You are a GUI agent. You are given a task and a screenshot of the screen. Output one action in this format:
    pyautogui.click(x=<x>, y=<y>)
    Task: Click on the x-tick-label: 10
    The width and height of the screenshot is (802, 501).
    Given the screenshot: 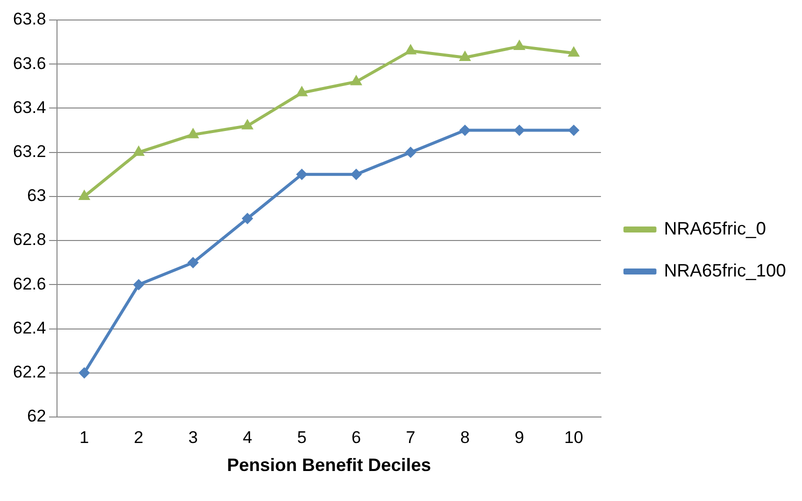 What is the action you would take?
    pyautogui.click(x=574, y=437)
    